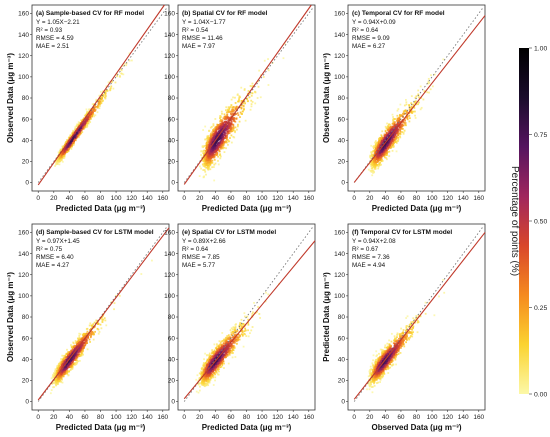 This screenshot has height=437, width=550. What do you see at coordinates (247, 94) in the screenshot?
I see `fit-line` at bounding box center [247, 94].